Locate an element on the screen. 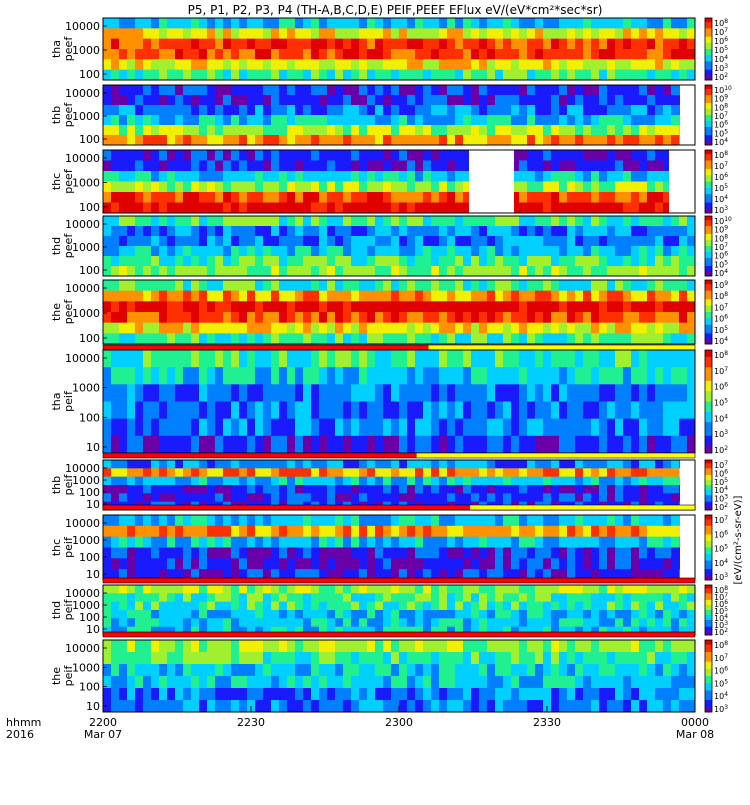 The width and height of the screenshot is (750, 805). y-tick-label: 1000 is located at coordinates (86, 116).